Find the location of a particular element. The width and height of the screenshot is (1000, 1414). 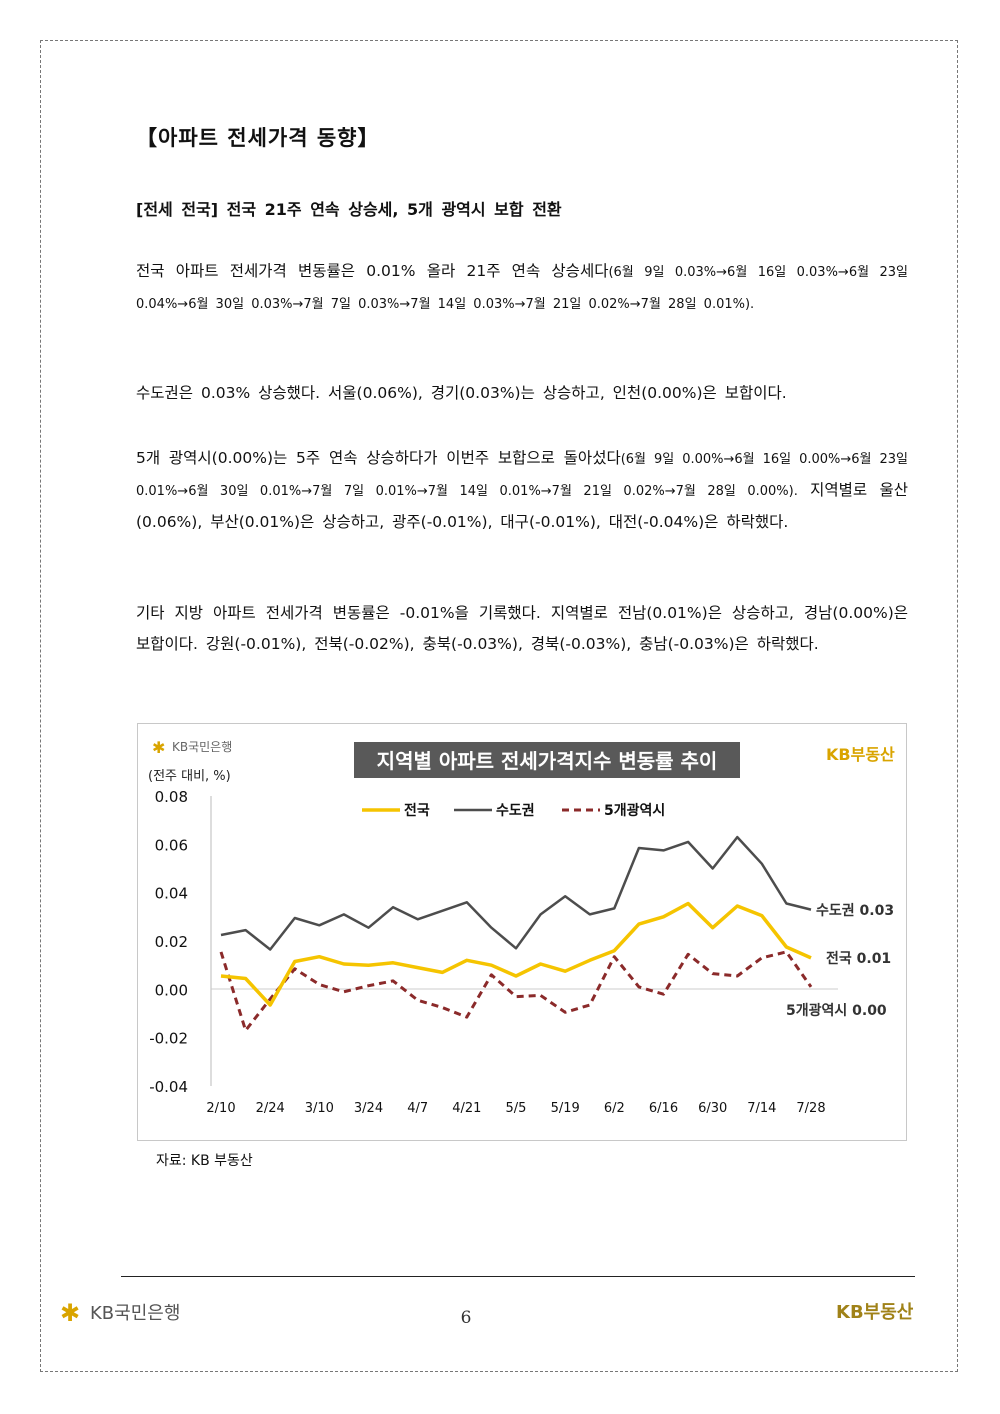

legend-label: 전국 is located at coordinates (417, 810).